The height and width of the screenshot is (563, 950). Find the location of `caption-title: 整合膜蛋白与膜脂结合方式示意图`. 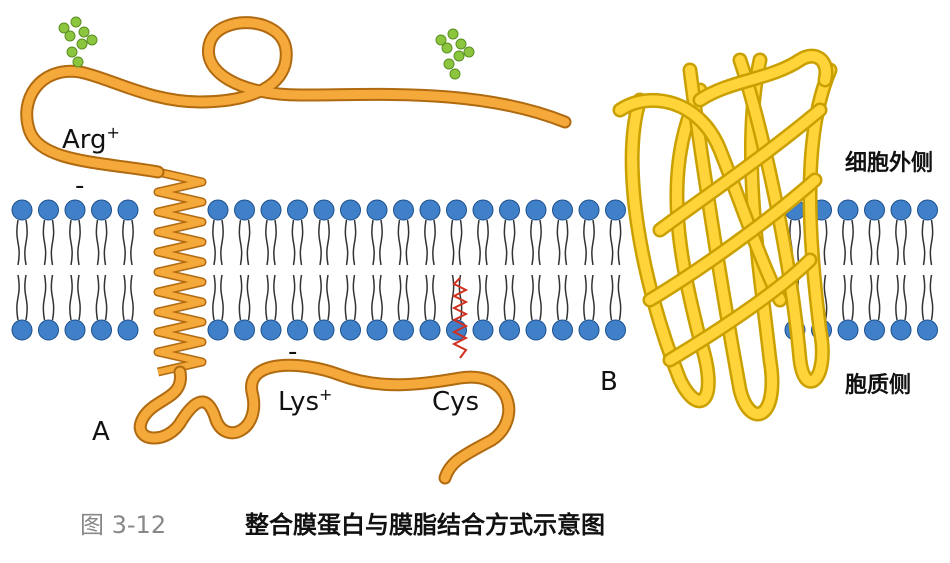

caption-title: 整合膜蛋白与膜脂结合方式示意图 is located at coordinates (425, 525).